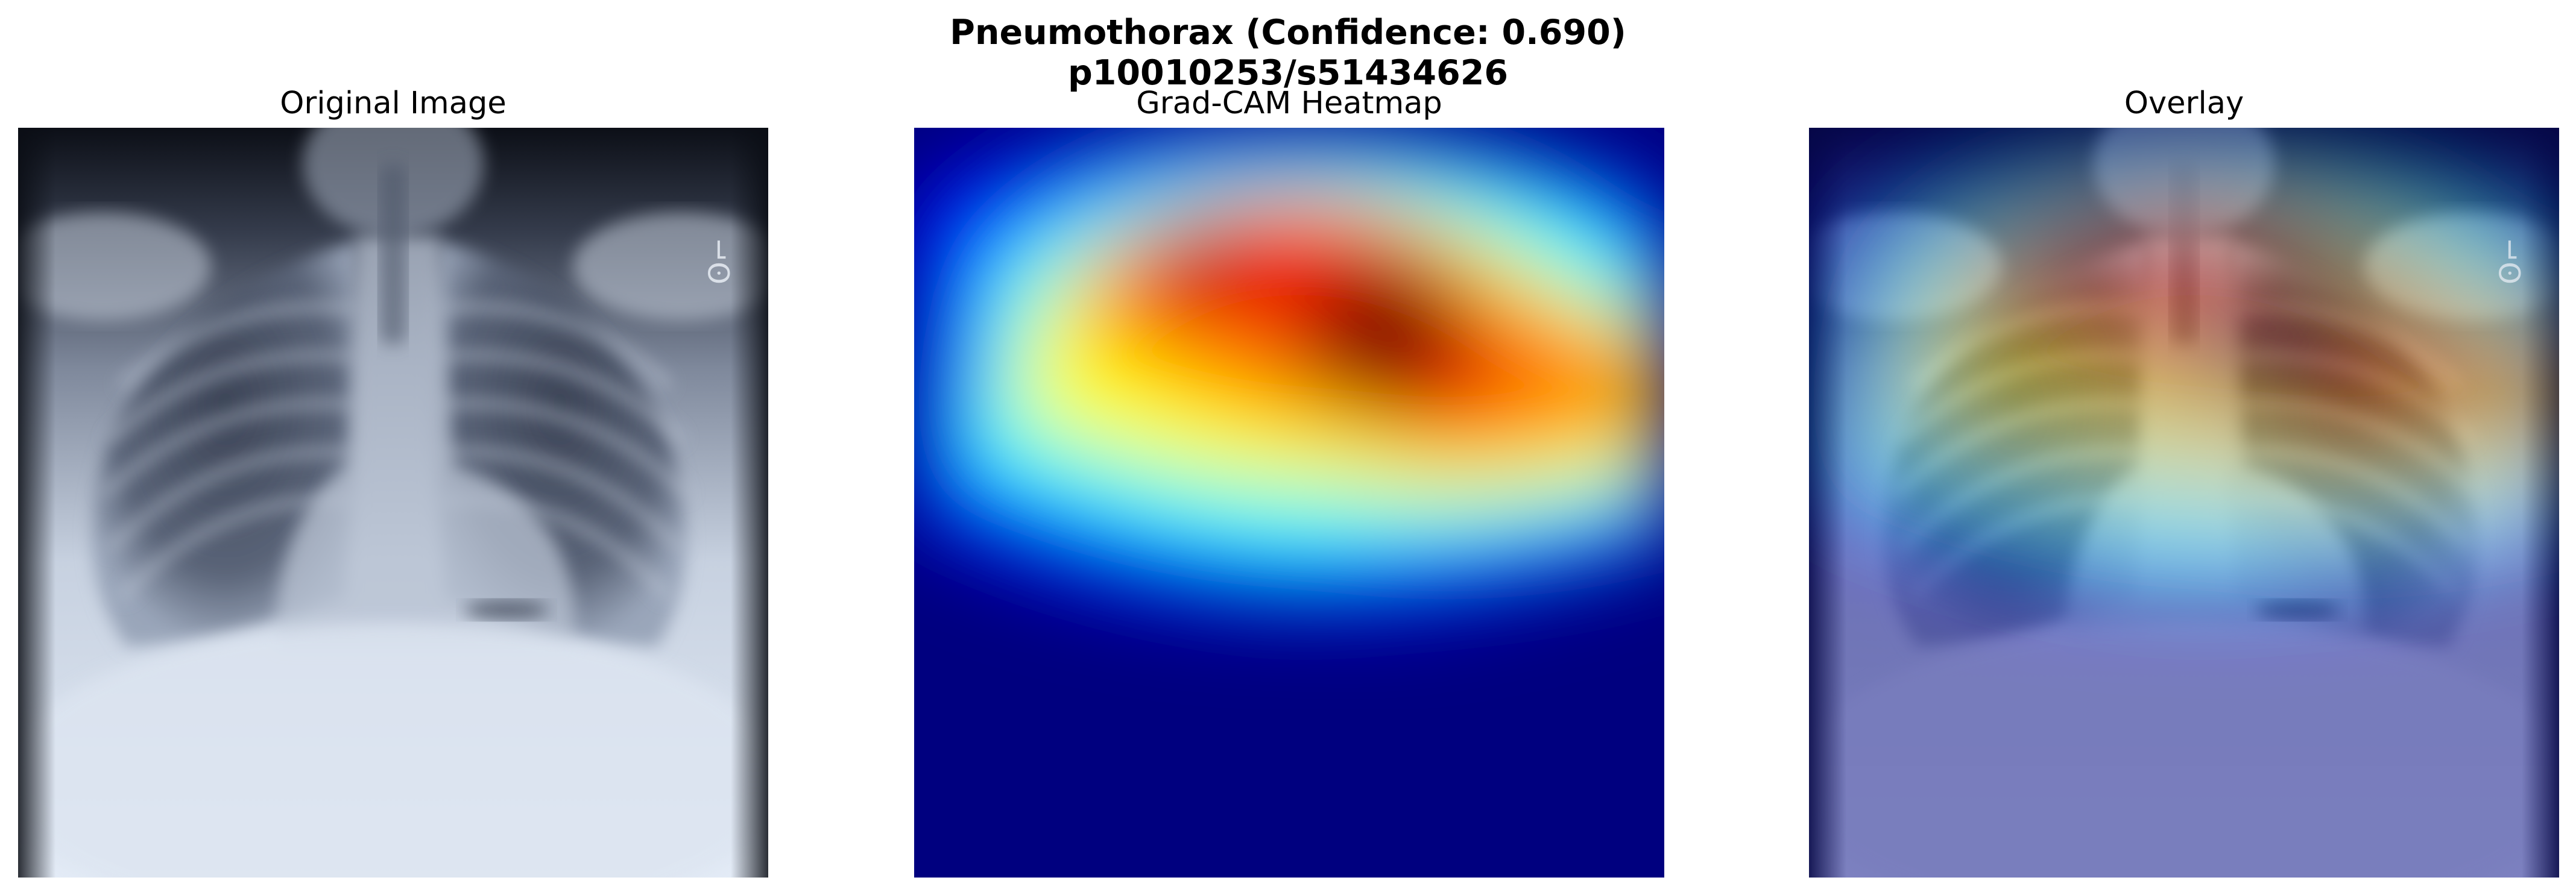  Describe the element at coordinates (2511, 261) in the screenshot. I see `overlay-marker-label: ʘ⌐` at that location.